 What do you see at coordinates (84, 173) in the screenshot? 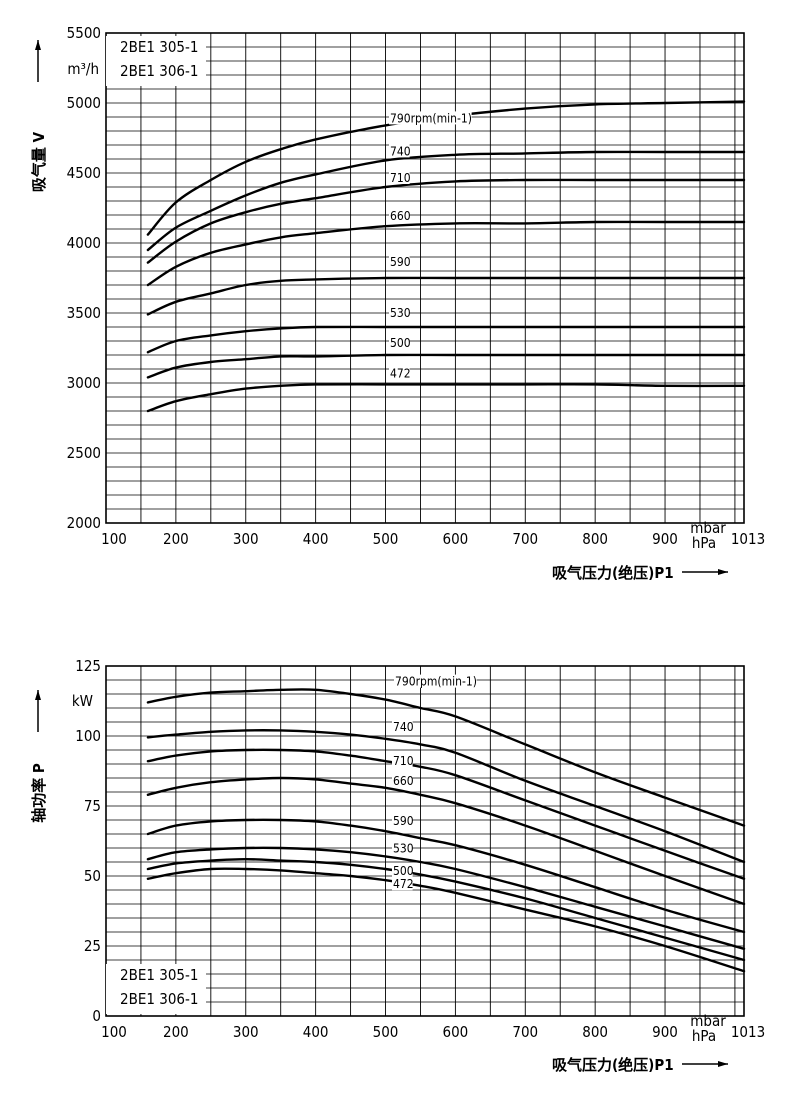
I see `y-tick-label: 4500` at bounding box center [84, 173].